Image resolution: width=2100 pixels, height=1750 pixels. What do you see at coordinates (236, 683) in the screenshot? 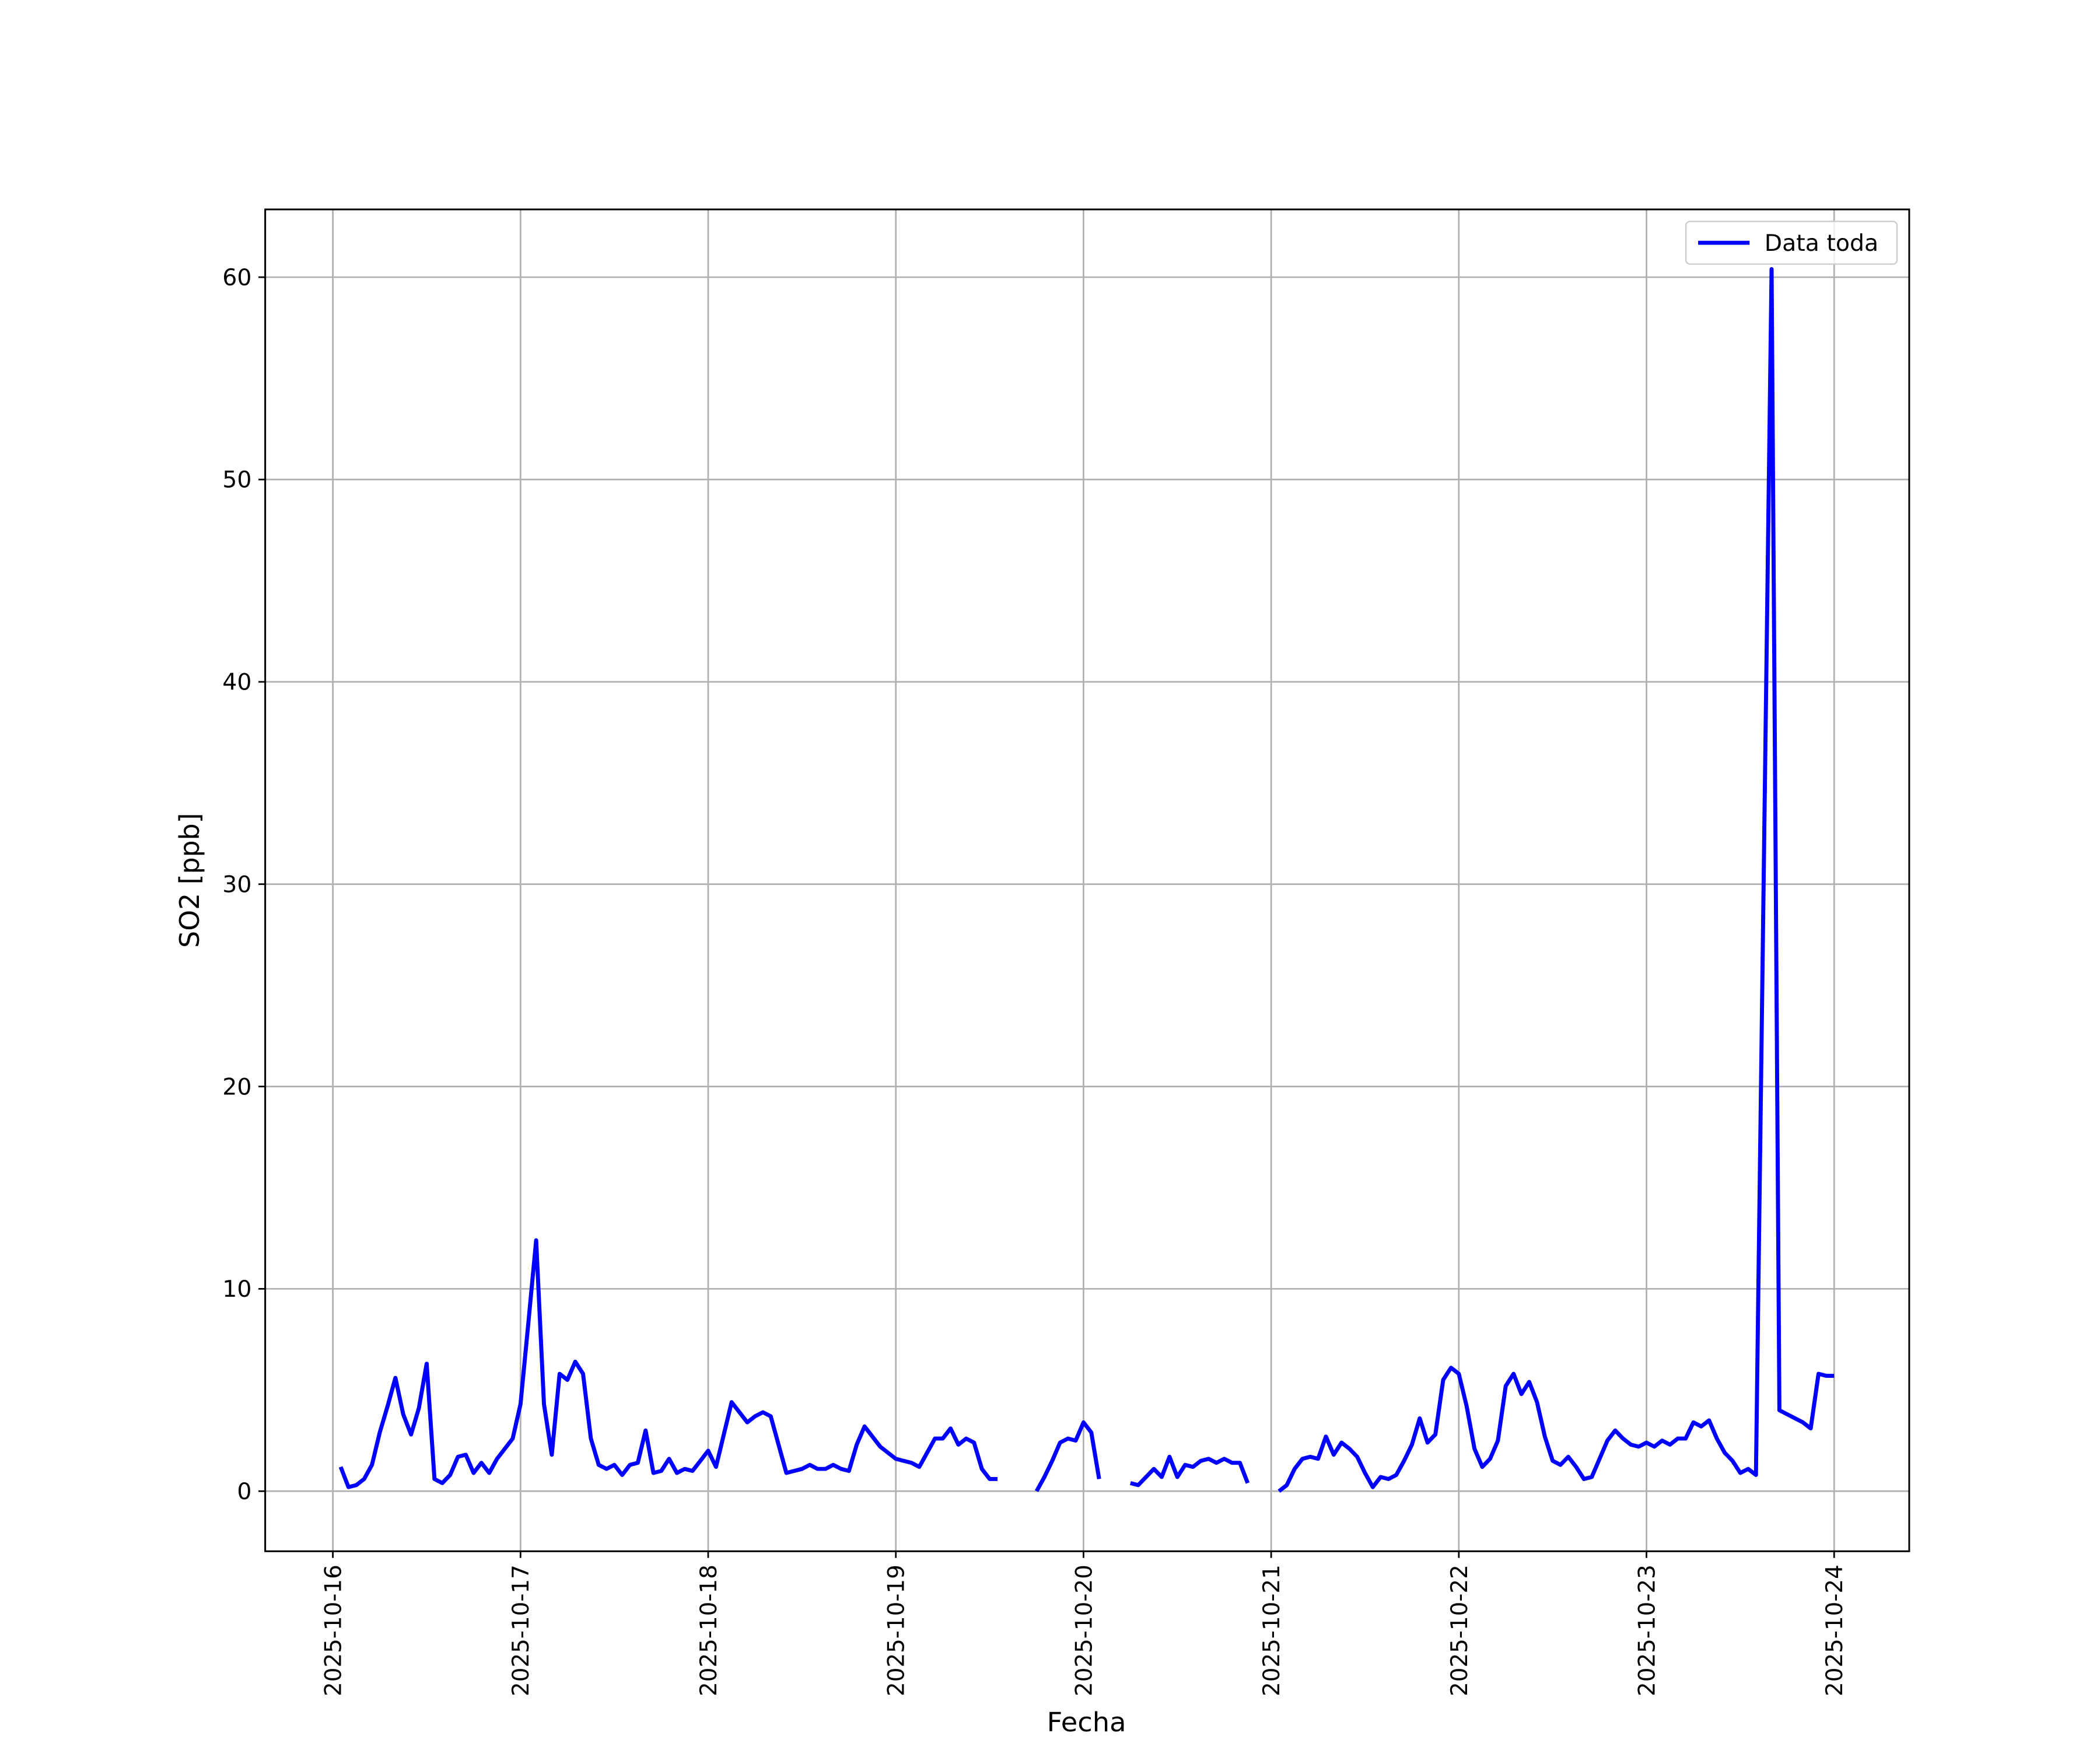
I see `y-tick-label: 40` at bounding box center [236, 683].